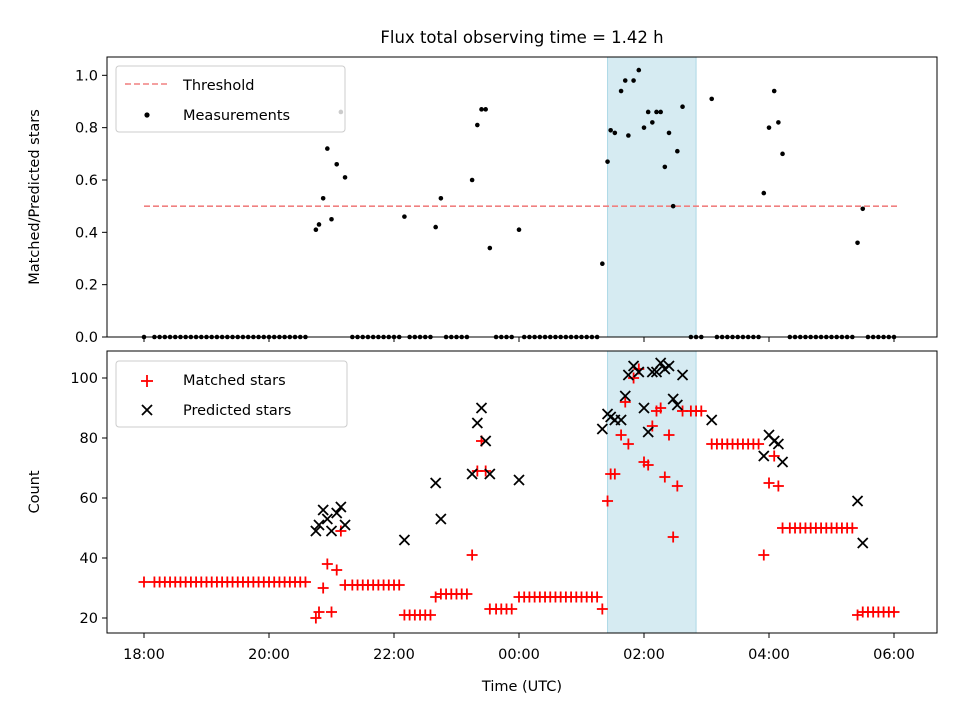 Image resolution: width=960 pixels, height=720 pixels. I want to click on y-tick-label: 80, so click(89, 439).